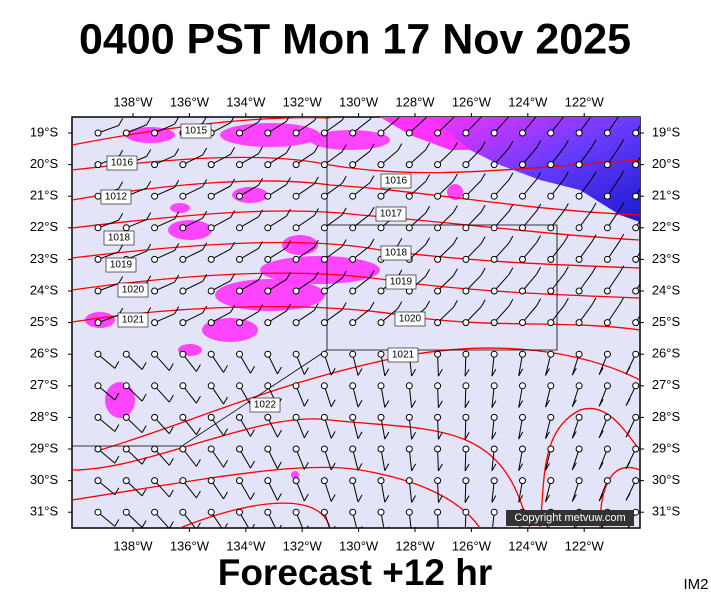  Describe the element at coordinates (133, 101) in the screenshot. I see `lon-label: 138°W` at that location.